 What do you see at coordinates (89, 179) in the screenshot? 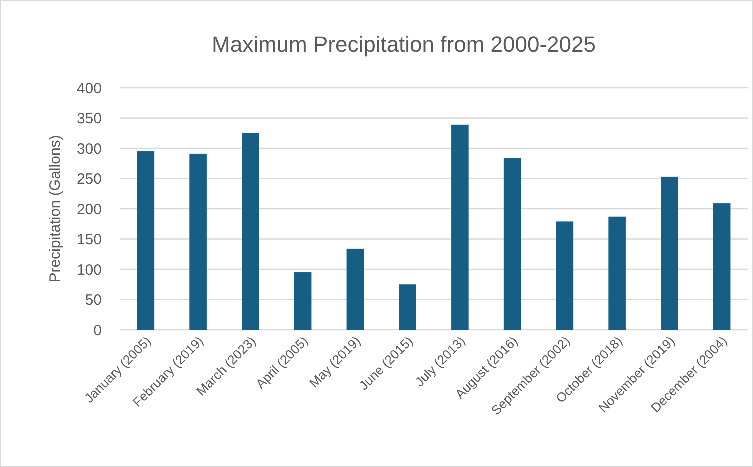
I see `y-tick-label: 250` at bounding box center [89, 179].